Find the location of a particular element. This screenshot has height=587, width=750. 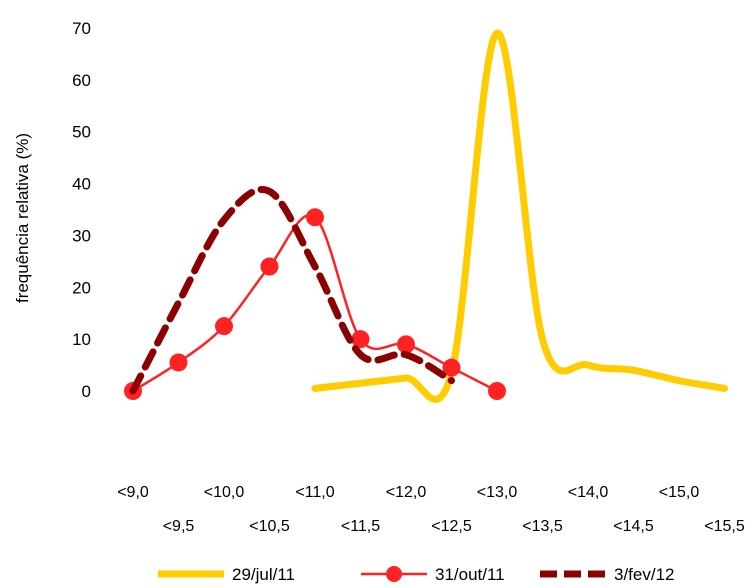

y-axis-label: frequência relativa (%) is located at coordinates (22, 218).